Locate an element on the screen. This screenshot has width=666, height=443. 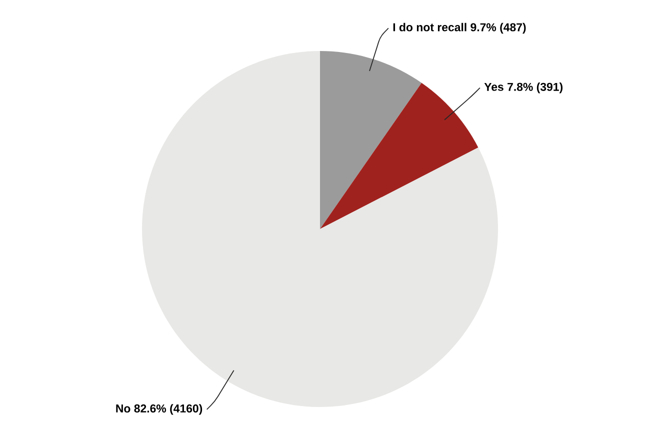
slice-label: I do not recall is located at coordinates (429, 27).